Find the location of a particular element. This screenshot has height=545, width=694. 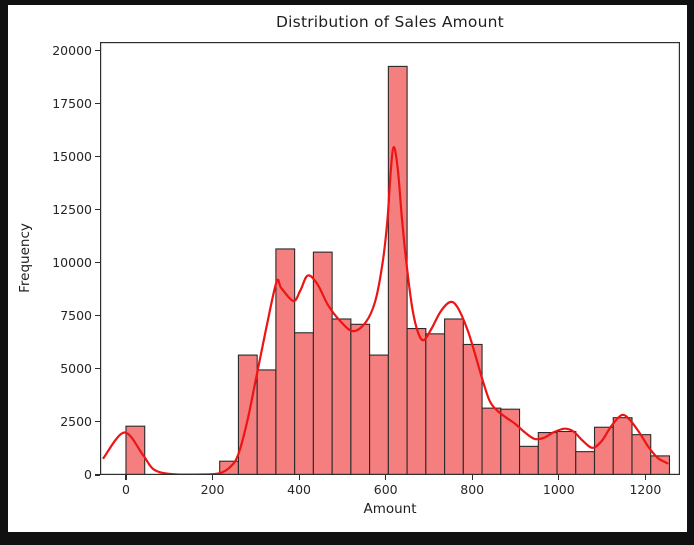

x-tick-label: 600 is located at coordinates (385, 489).